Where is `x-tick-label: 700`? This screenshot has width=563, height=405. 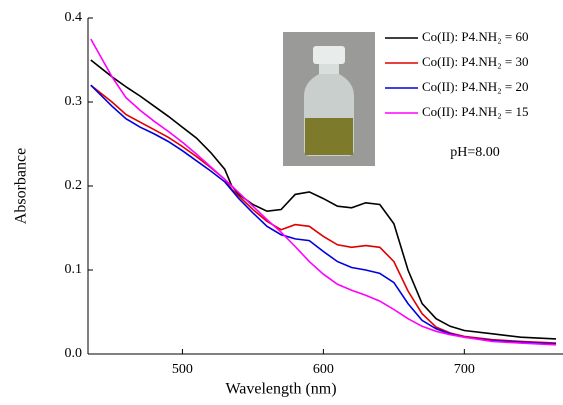 x-tick-label: 700 is located at coordinates (464, 369).